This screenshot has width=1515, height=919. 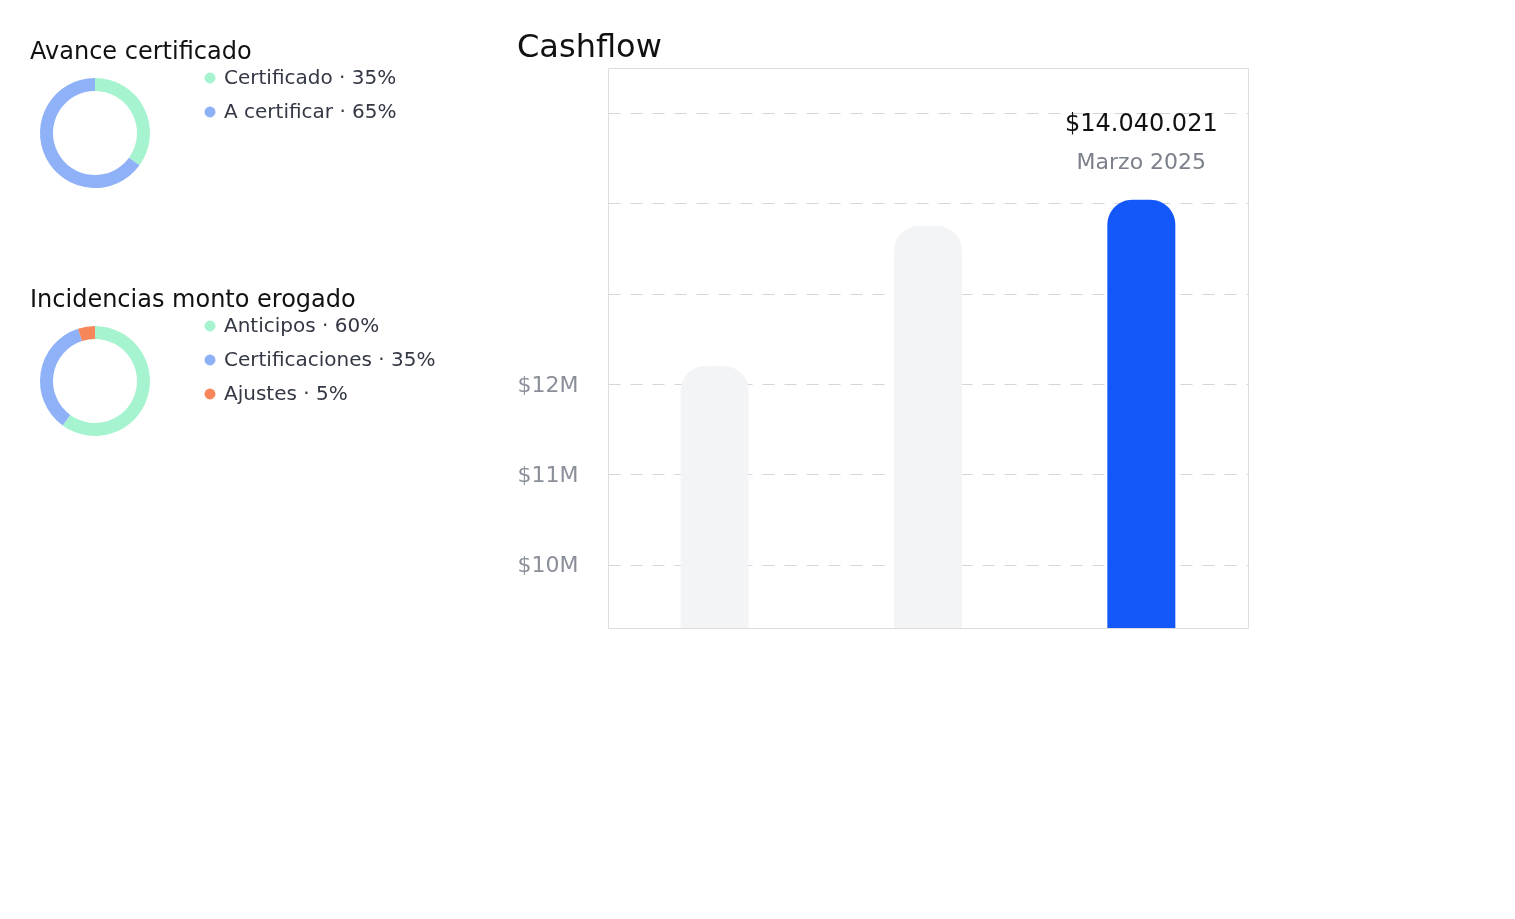 What do you see at coordinates (310, 77) in the screenshot?
I see `legend-label: Certificado · 35%` at bounding box center [310, 77].